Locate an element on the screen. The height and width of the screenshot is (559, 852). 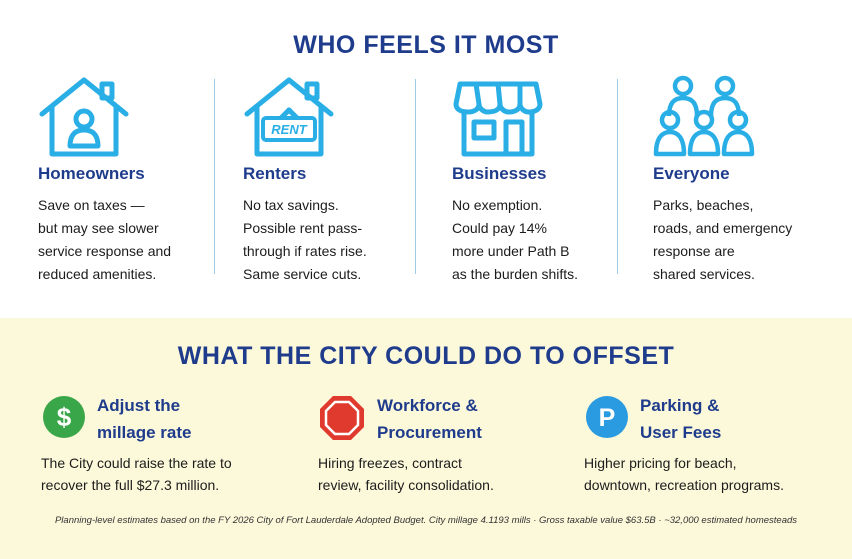
description-line: service response and is located at coordinates (105, 251).